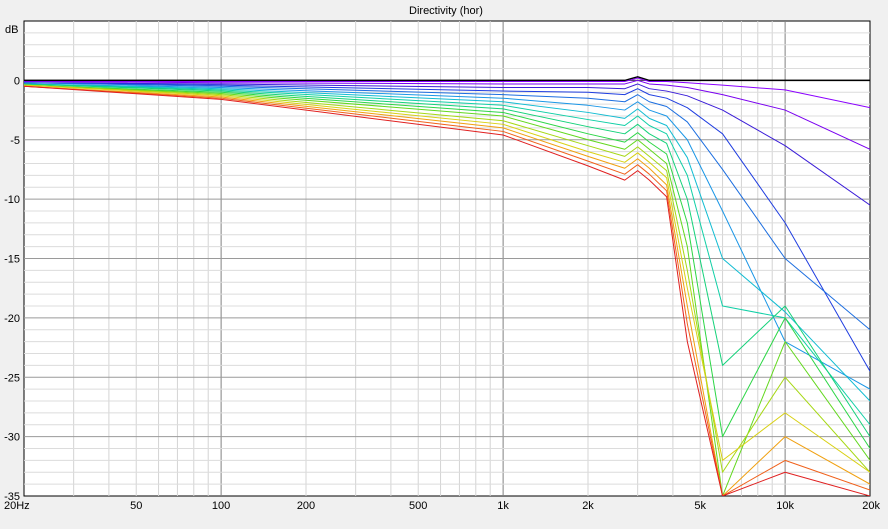 This screenshot has height=529, width=888. What do you see at coordinates (11, 30) in the screenshot?
I see `y-axis-label: dB` at bounding box center [11, 30].